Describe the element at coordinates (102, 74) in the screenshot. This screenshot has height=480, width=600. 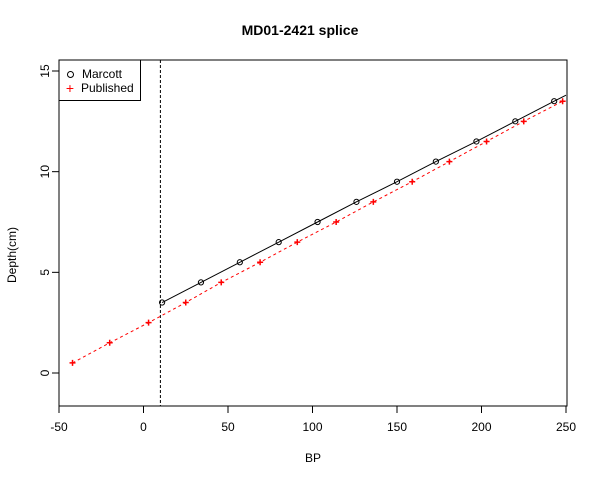
I see `legend-label: Marcott` at that location.